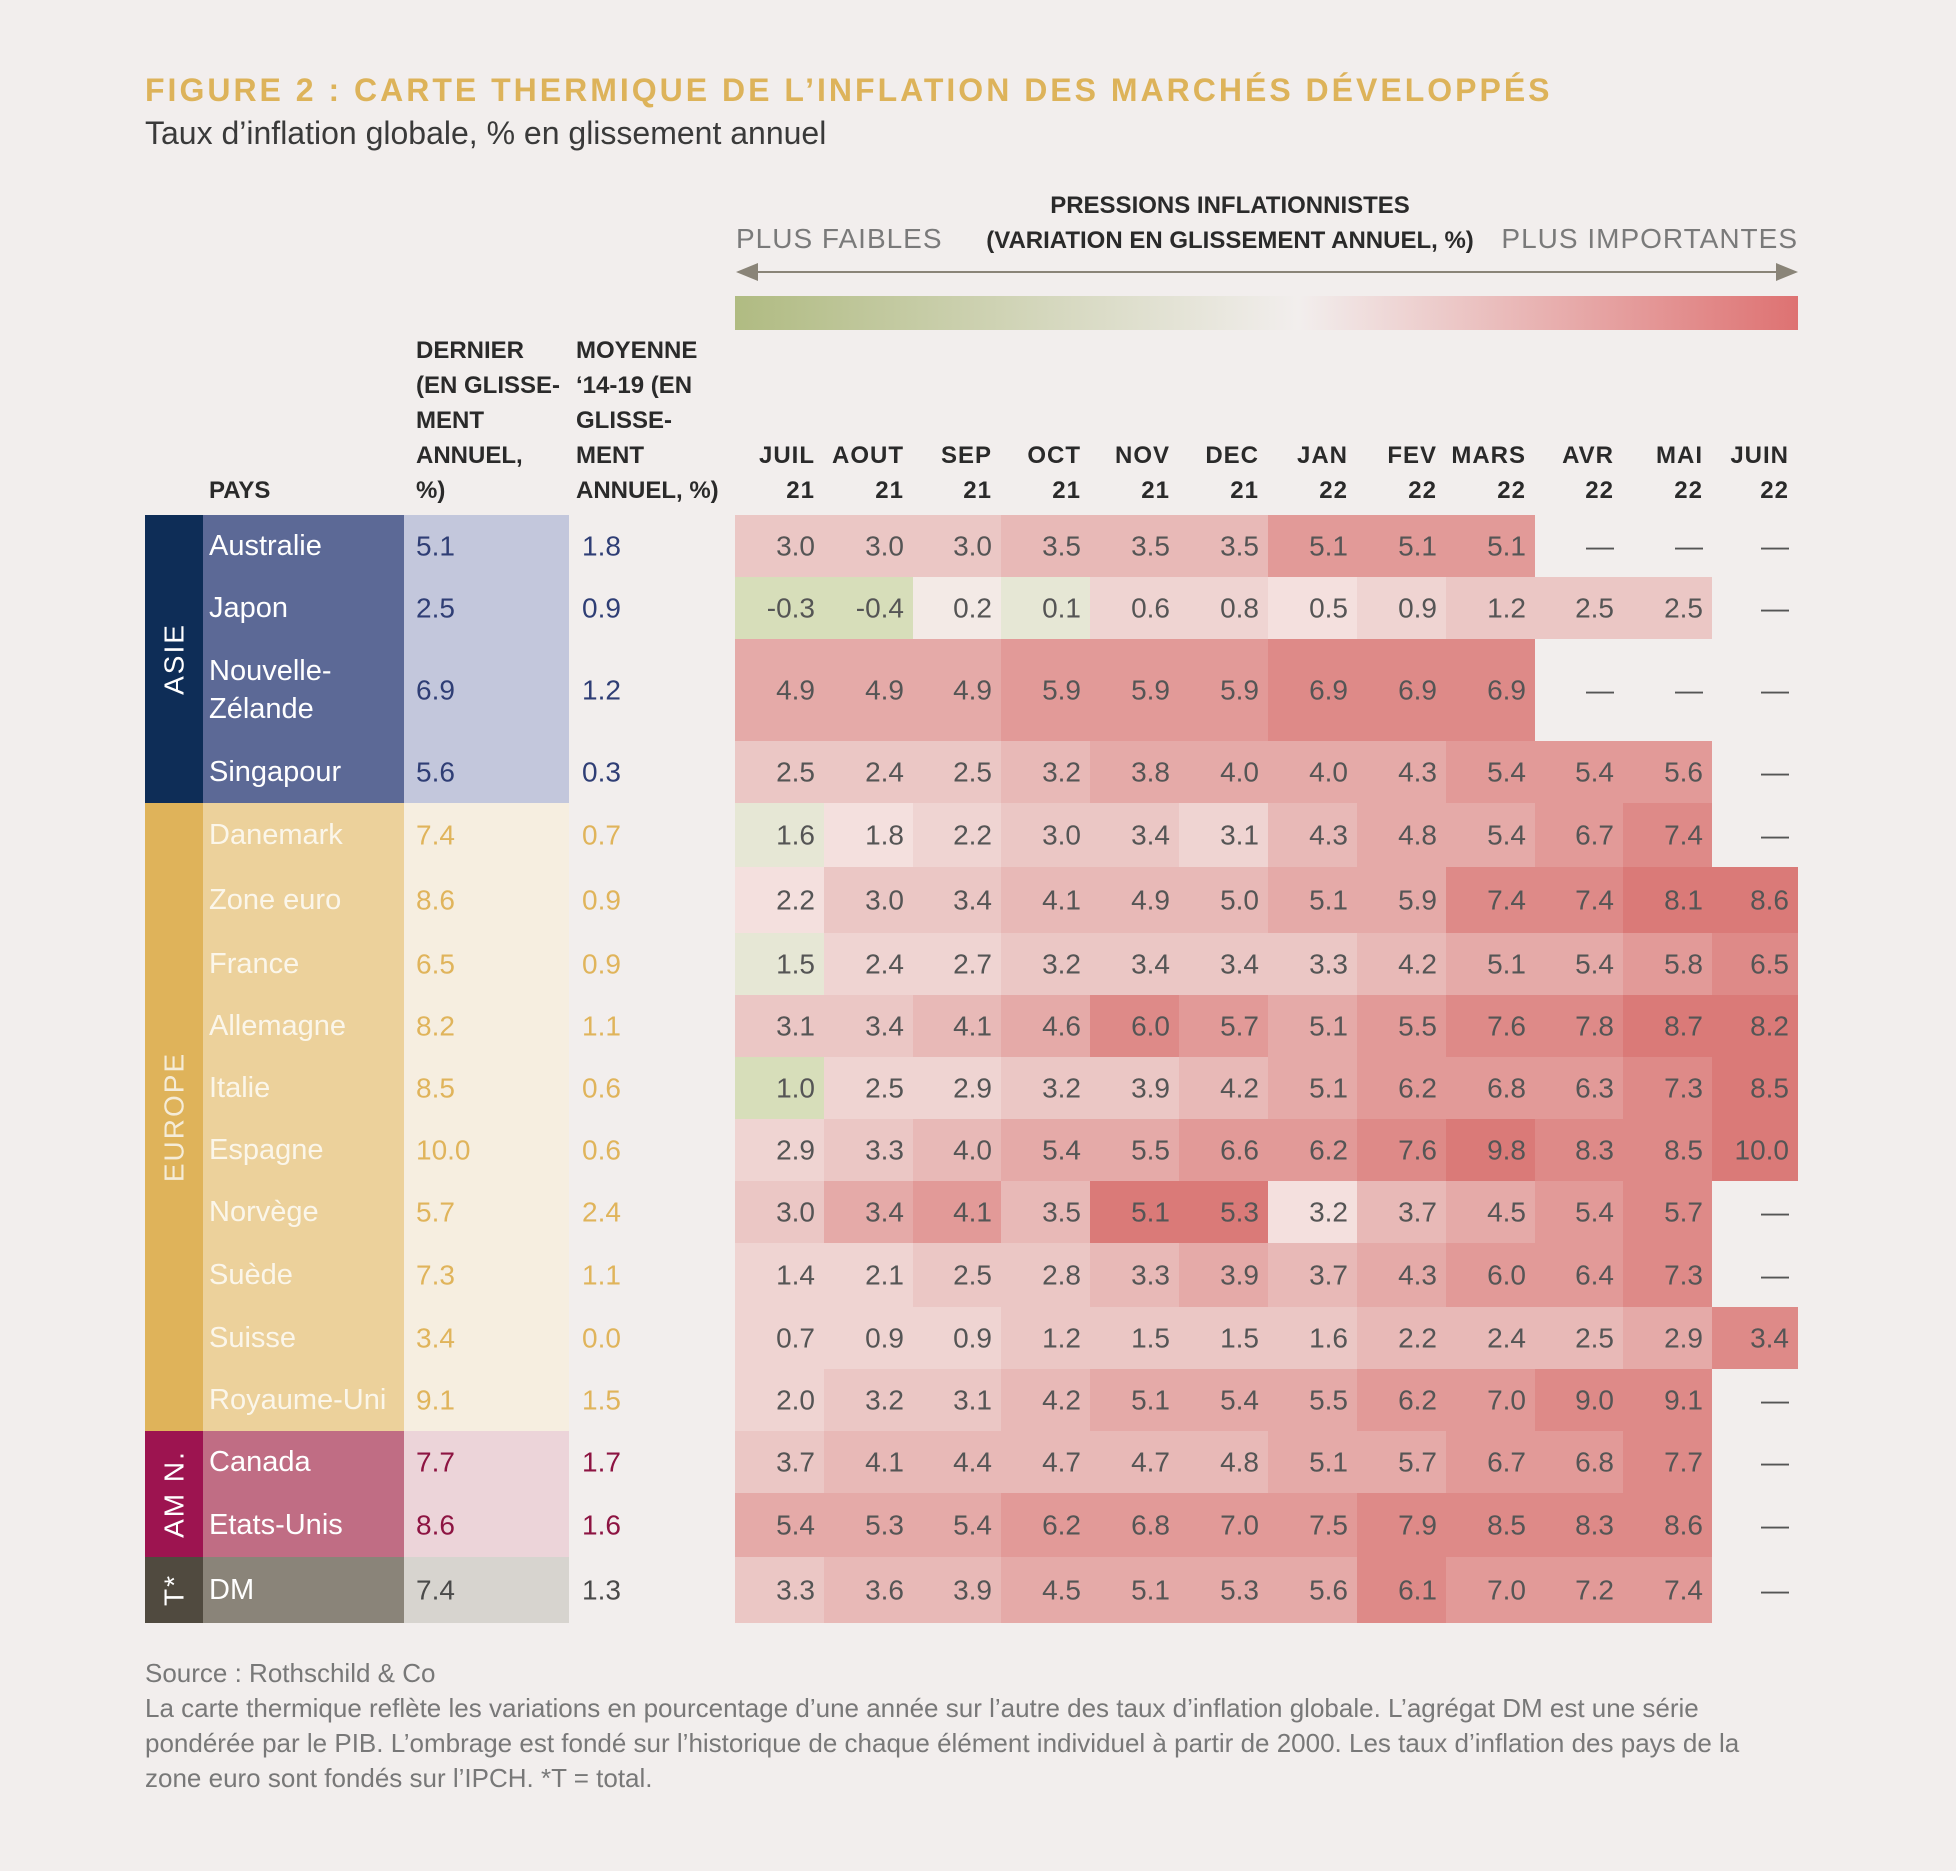 This screenshot has width=1956, height=1871. Describe the element at coordinates (1328, 1525) in the screenshot. I see `heat-value: 7.5` at that location.